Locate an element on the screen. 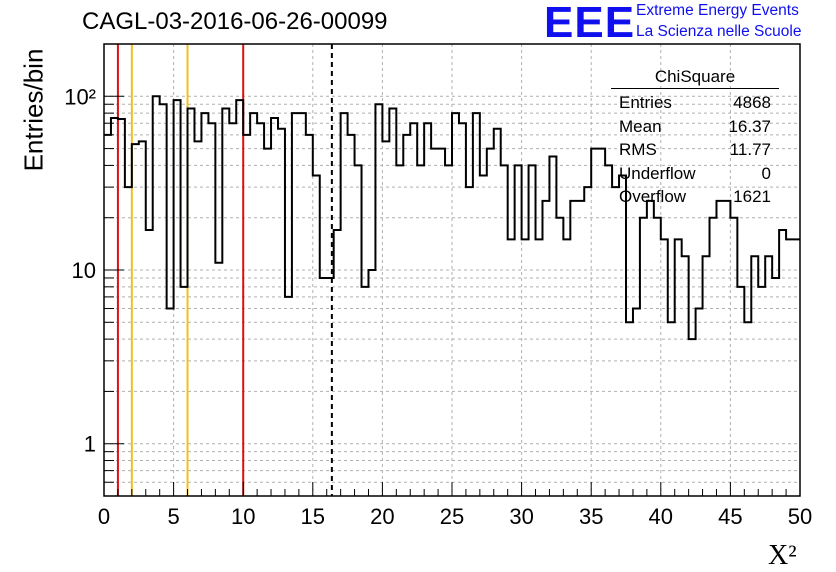 The height and width of the screenshot is (572, 836). x-axis-label: X² is located at coordinates (782, 555).